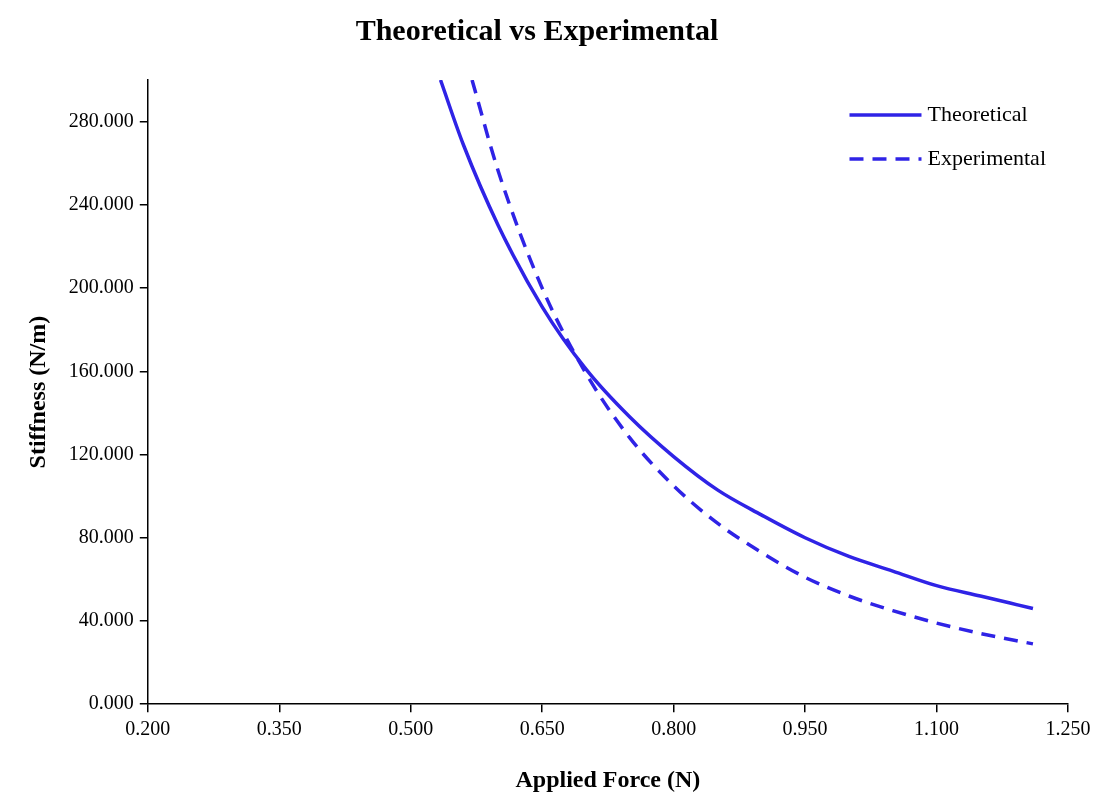  Describe the element at coordinates (537, 29) in the screenshot. I see `chart-title: Theoretical vs Experimental` at that location.